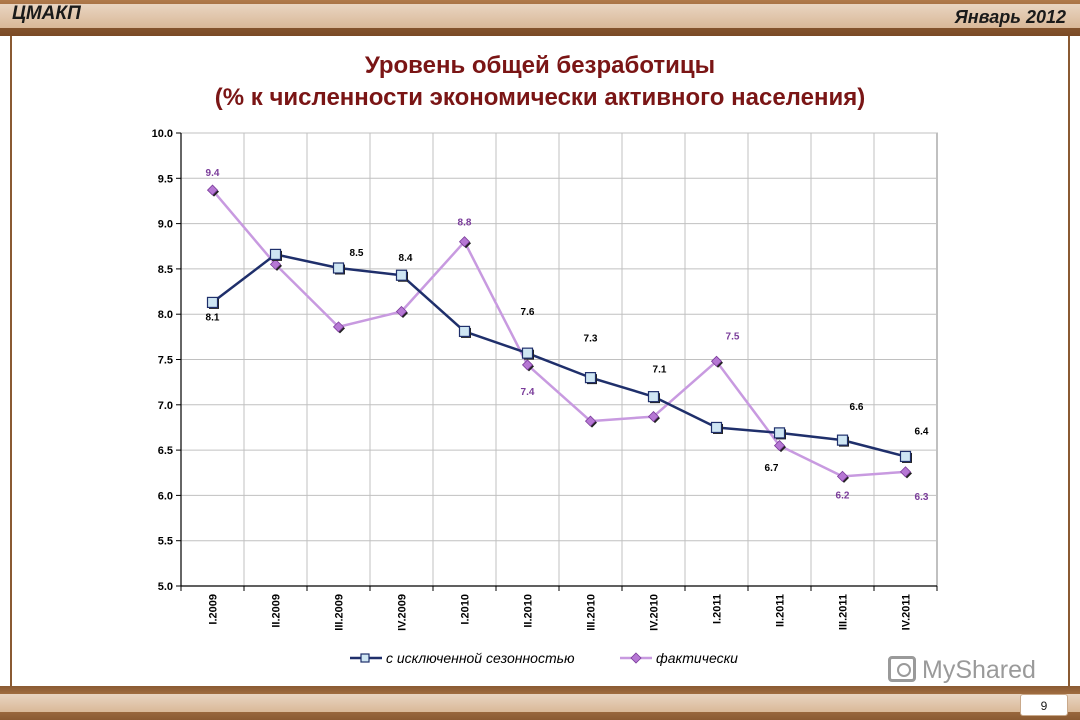  I want to click on legend-marker-seasonal, so click(365, 658).